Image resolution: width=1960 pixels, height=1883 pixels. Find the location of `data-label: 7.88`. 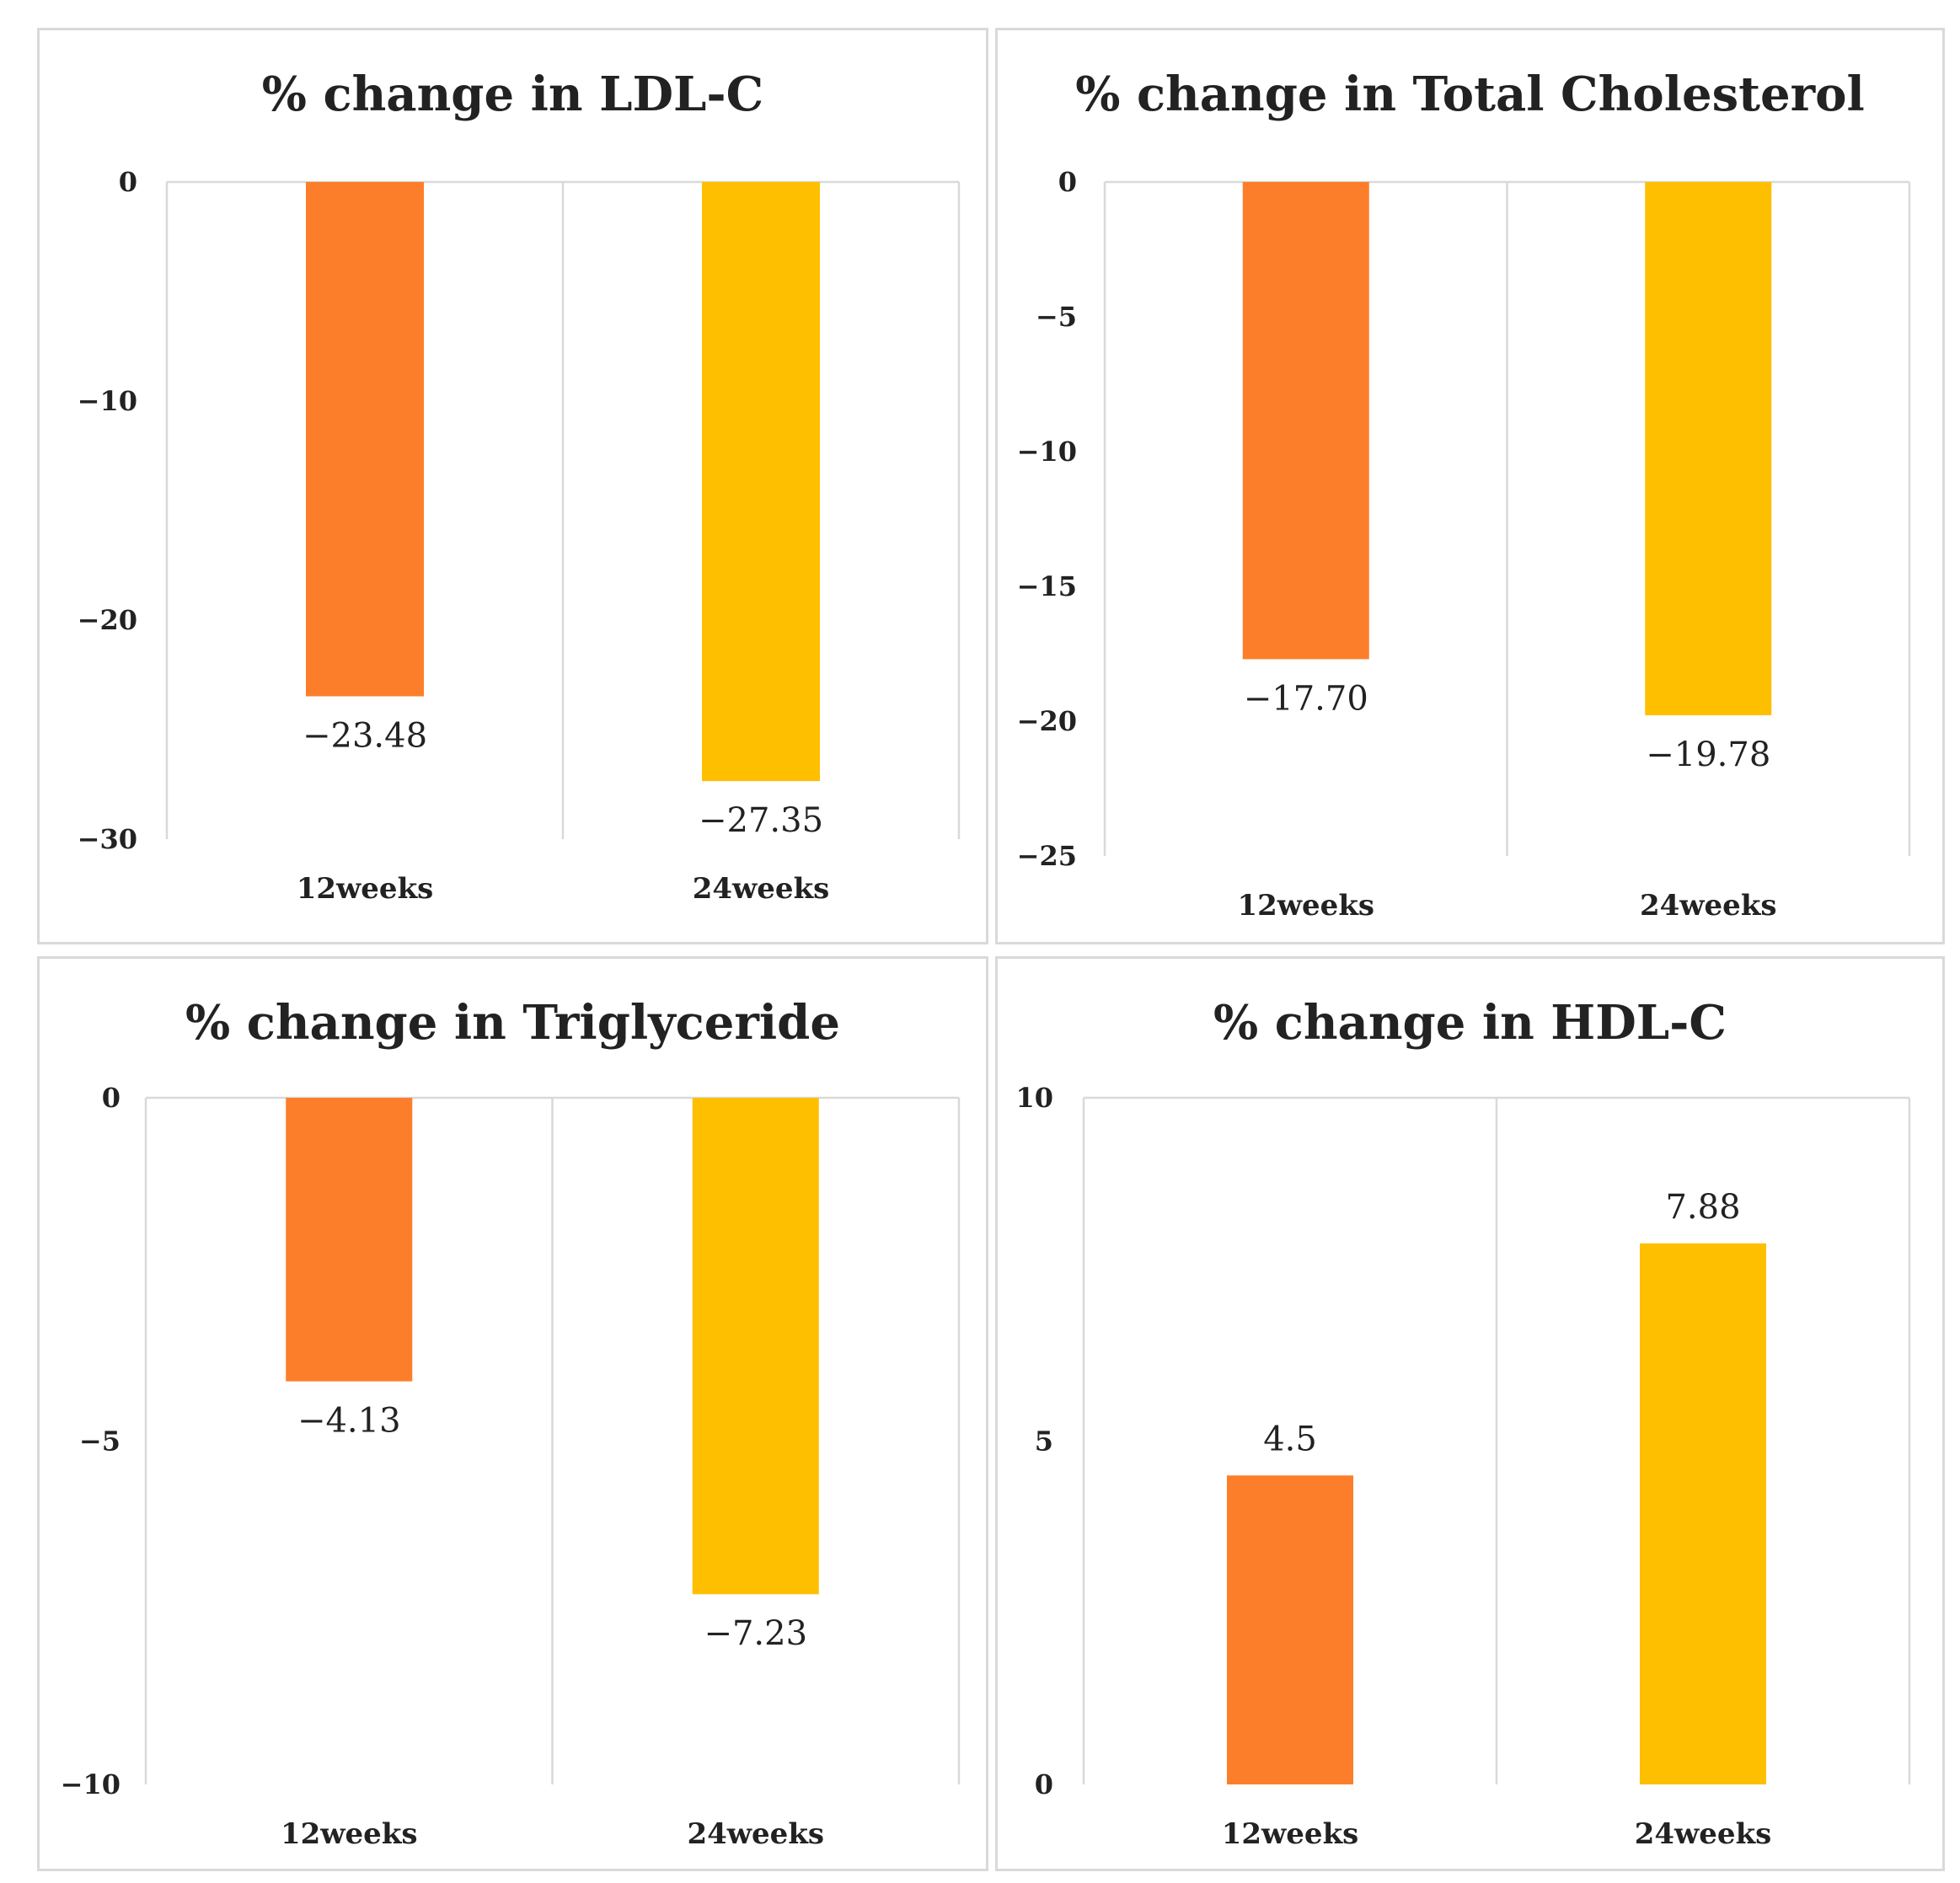

data-label: 7.88 is located at coordinates (1702, 1207).